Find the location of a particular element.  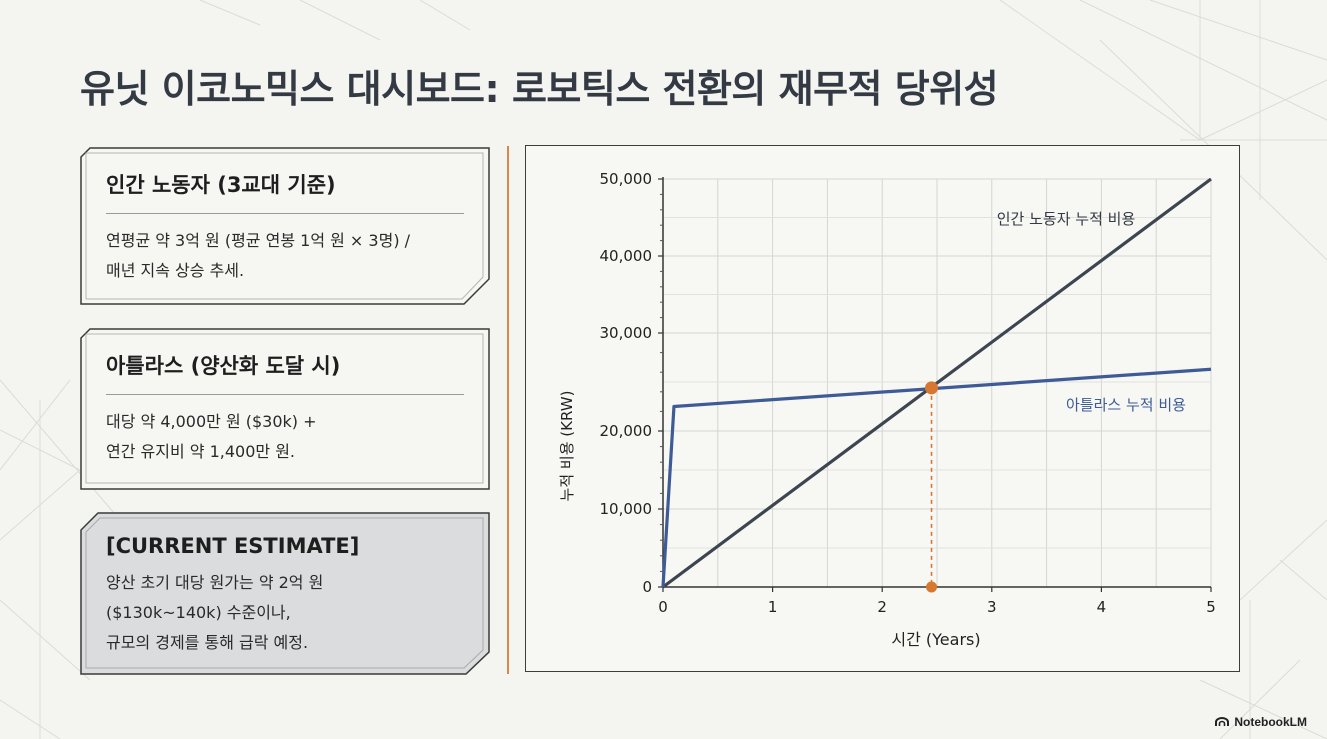

y-tick-label: 50,000 is located at coordinates (626, 179).